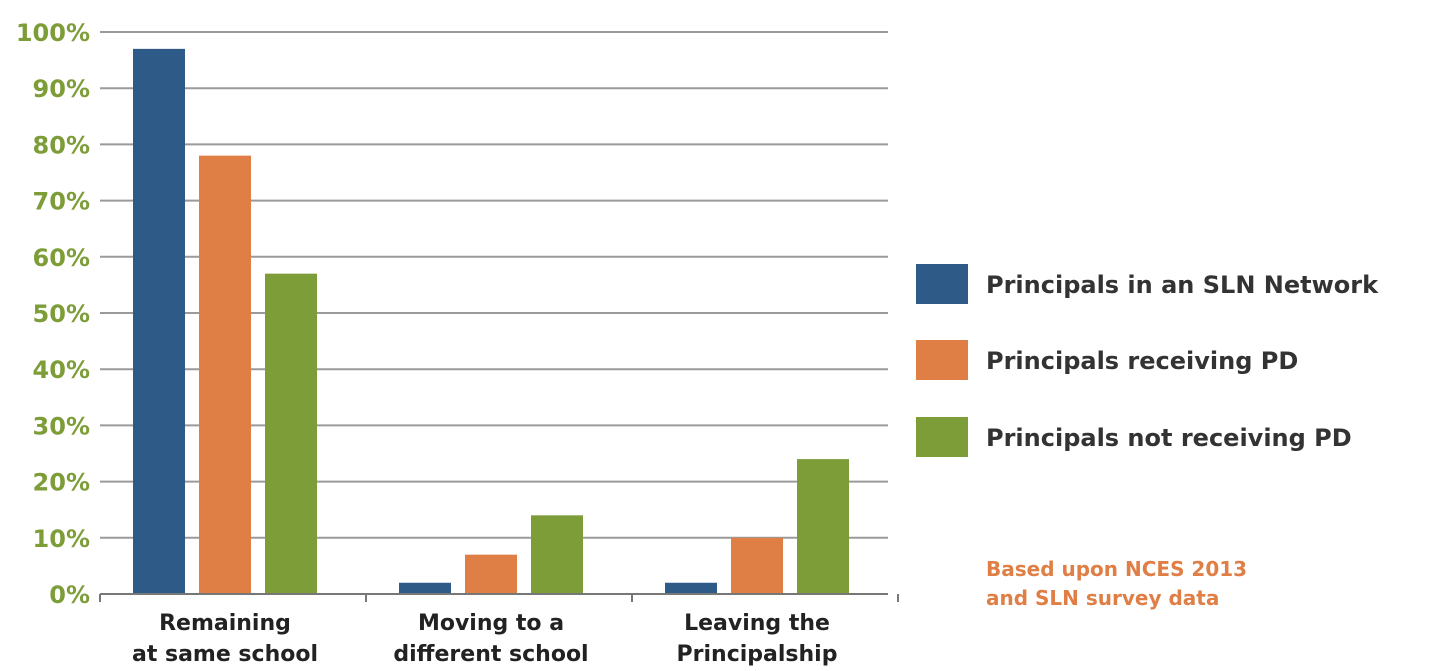 The height and width of the screenshot is (671, 1433). I want to click on legend-label: Principals not receiving PD, so click(1169, 438).